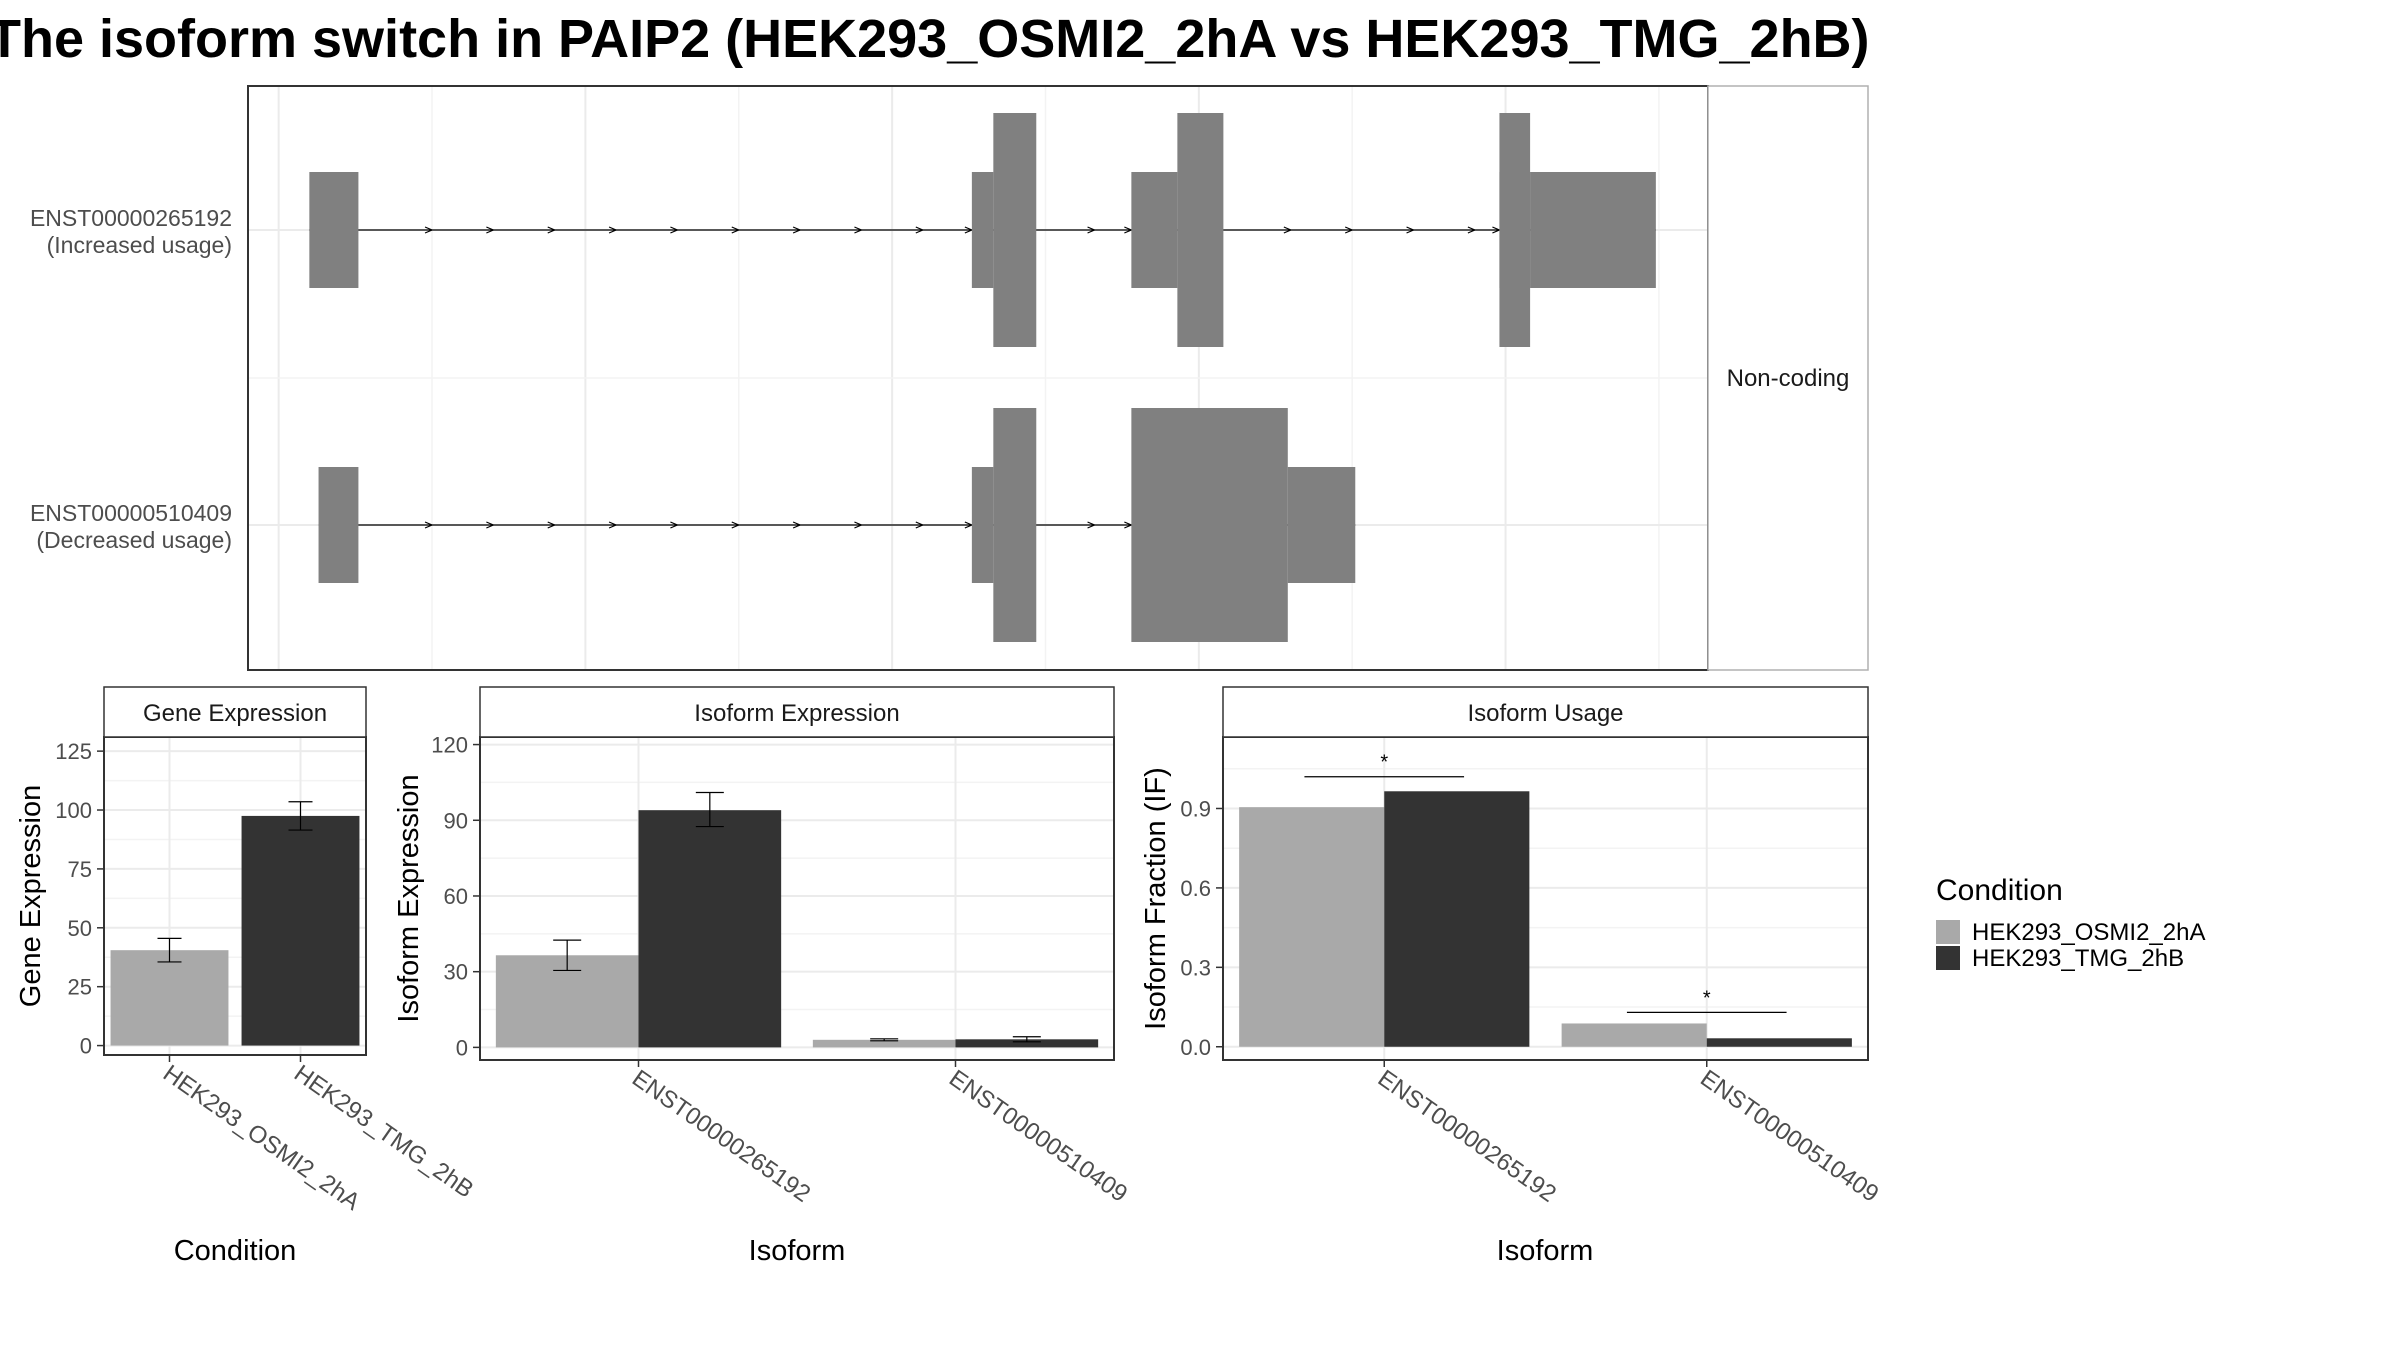 This screenshot has width=2400, height=1350. Describe the element at coordinates (2078, 958) in the screenshot. I see `legend-label: HEK293_TMG_2hB` at that location.